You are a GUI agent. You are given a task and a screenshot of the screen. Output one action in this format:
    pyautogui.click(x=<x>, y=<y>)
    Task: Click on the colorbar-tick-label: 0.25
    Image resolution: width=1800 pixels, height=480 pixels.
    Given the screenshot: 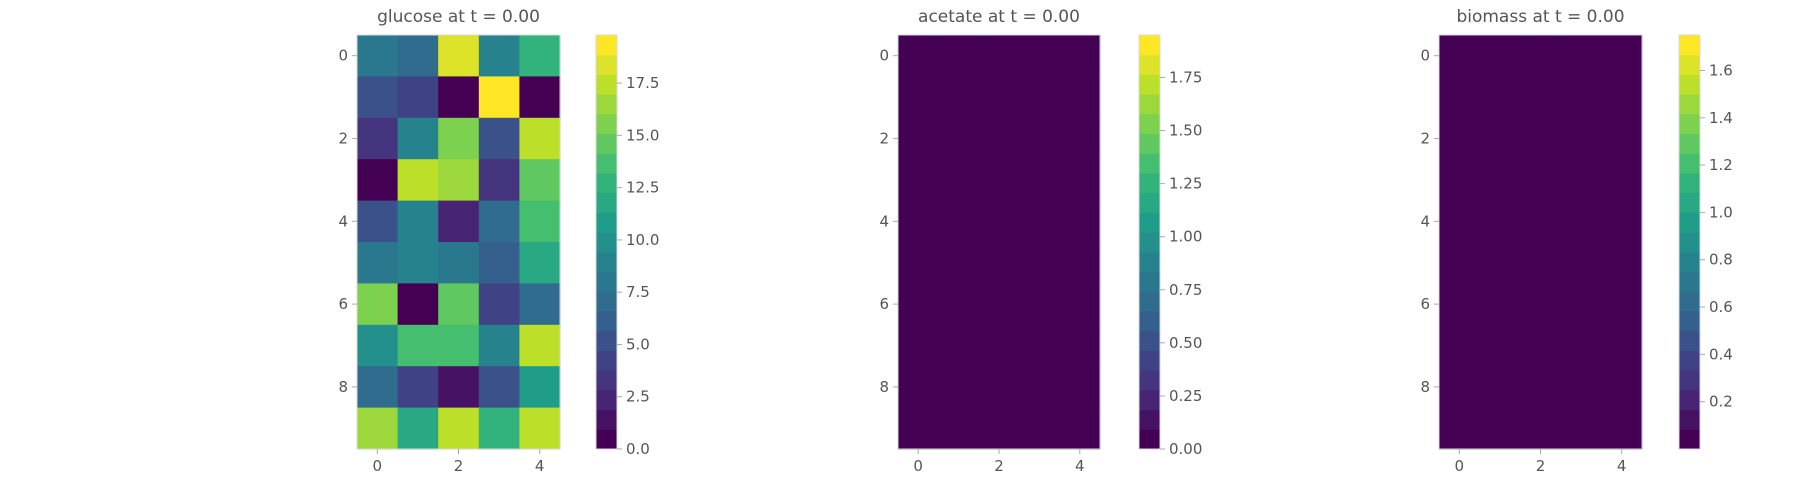 What is the action you would take?
    pyautogui.click(x=1185, y=396)
    